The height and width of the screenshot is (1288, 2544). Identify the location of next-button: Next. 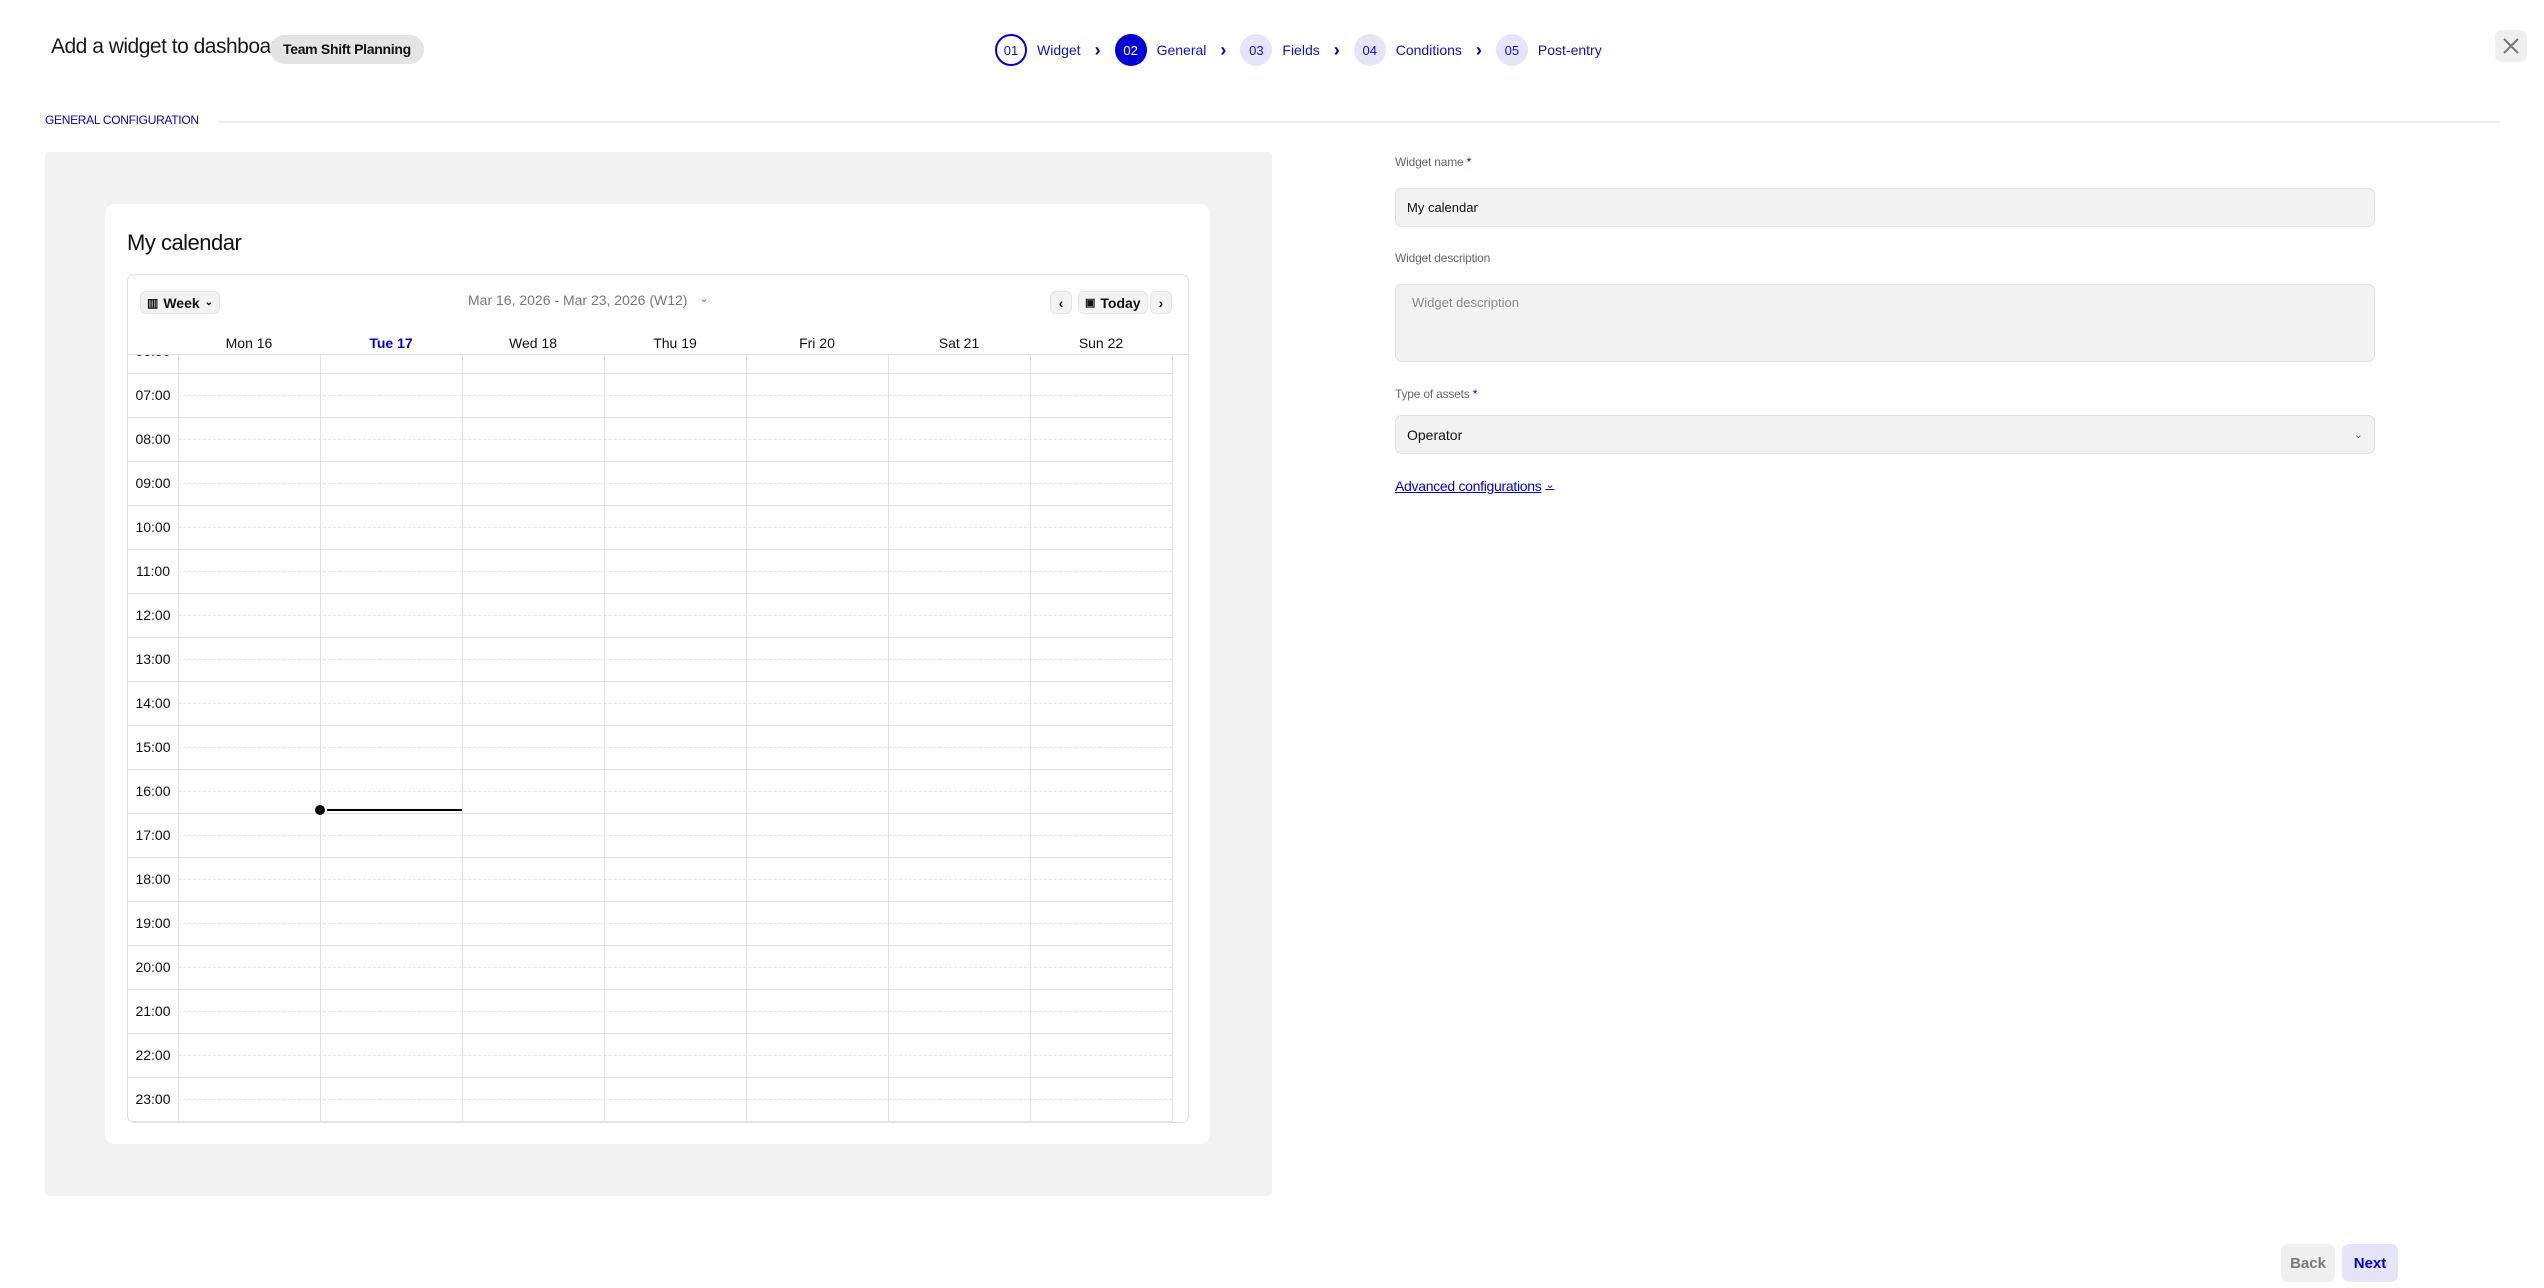
(2370, 1263).